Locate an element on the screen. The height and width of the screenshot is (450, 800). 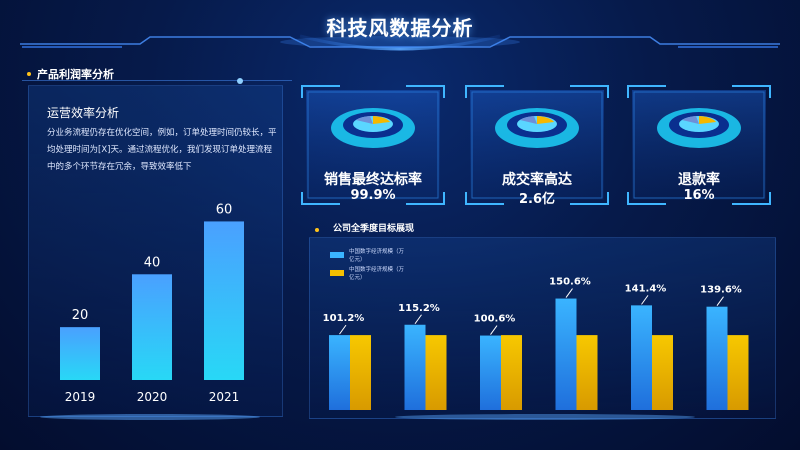
kpi-value: 16% is located at coordinates (699, 195).